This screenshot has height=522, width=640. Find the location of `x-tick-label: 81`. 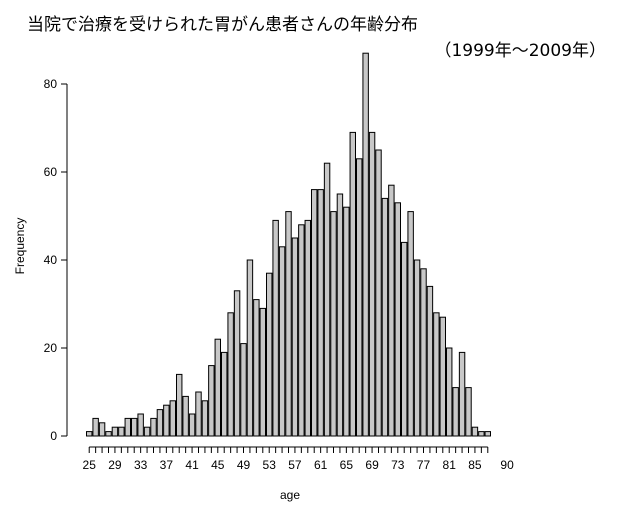

x-tick-label: 81 is located at coordinates (450, 465).